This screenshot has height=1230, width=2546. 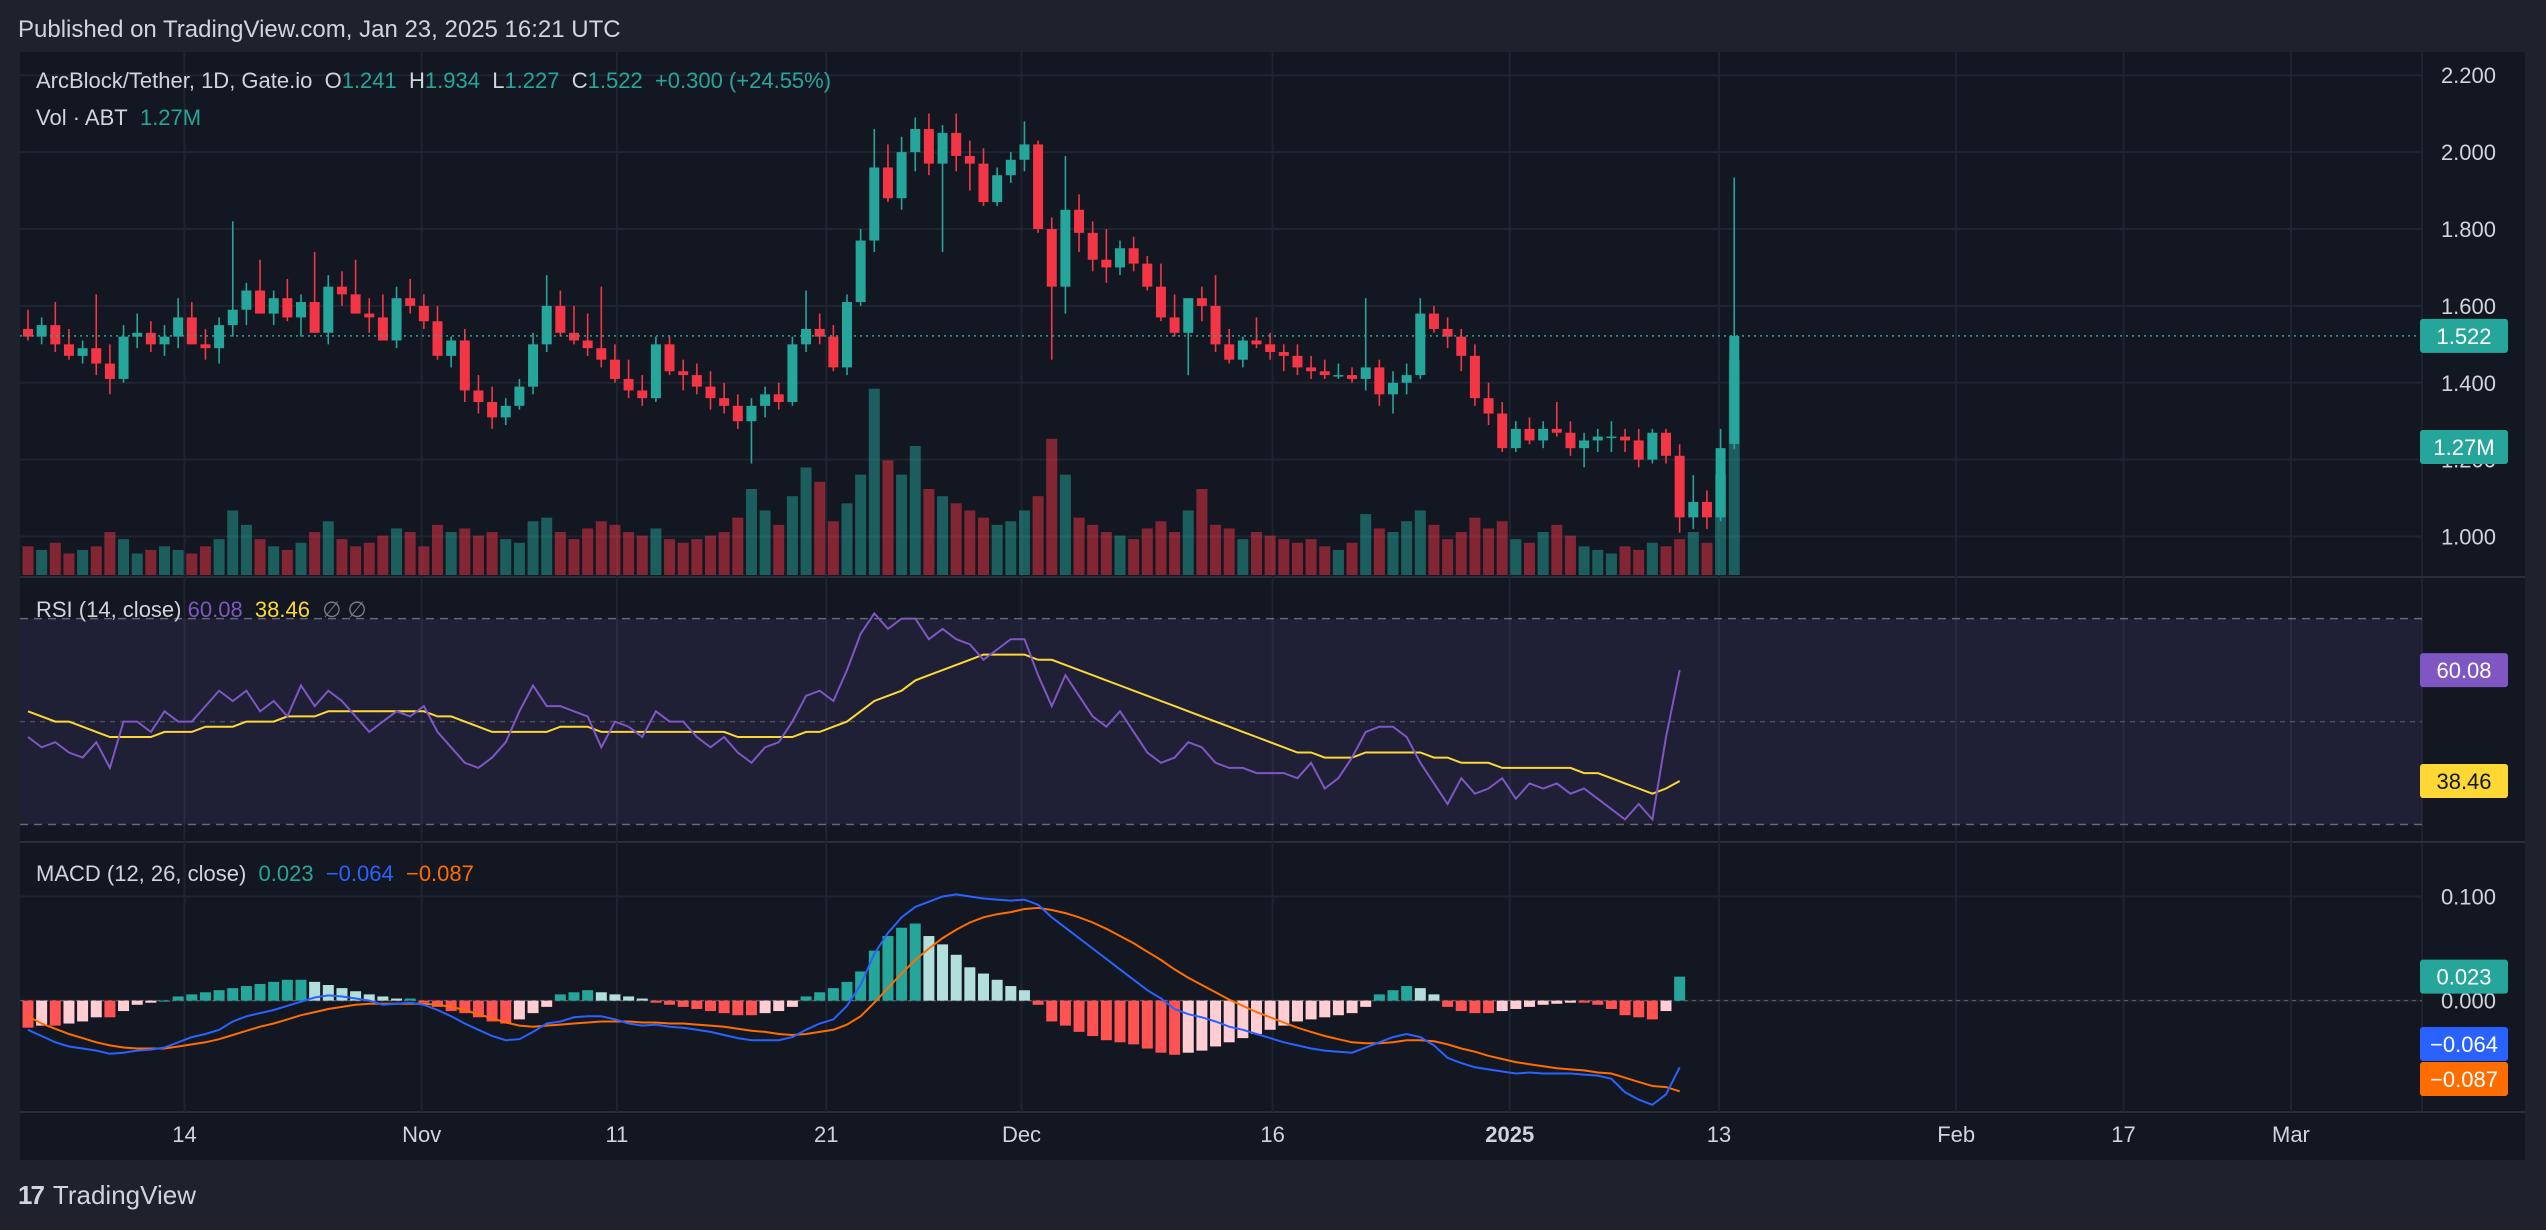 What do you see at coordinates (452, 80) in the screenshot?
I see `high-value: 1.934` at bounding box center [452, 80].